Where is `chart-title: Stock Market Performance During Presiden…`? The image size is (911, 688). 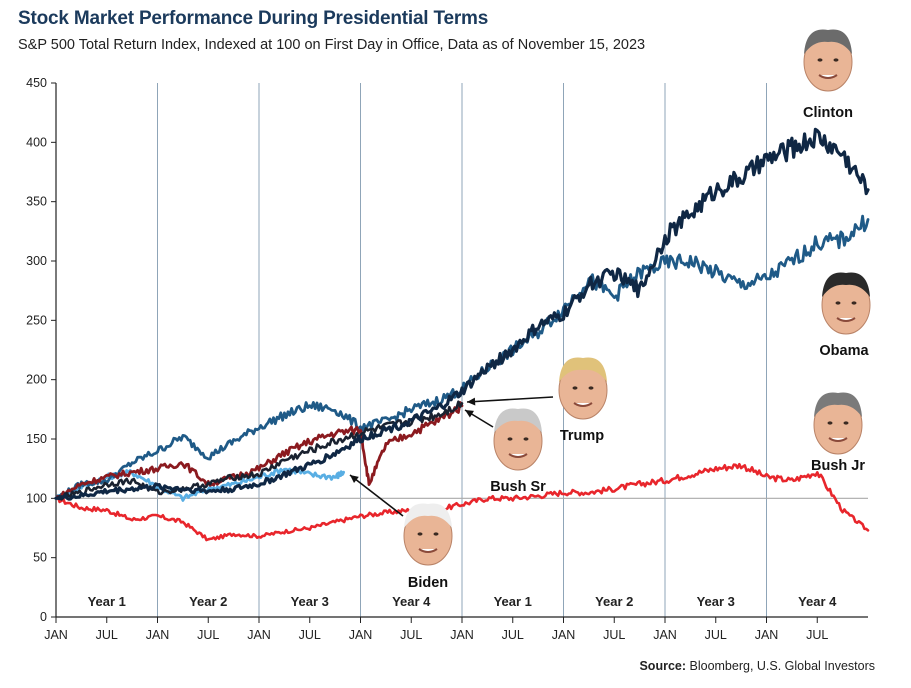
chart-title: Stock Market Performance During Presiden… is located at coordinates (253, 18).